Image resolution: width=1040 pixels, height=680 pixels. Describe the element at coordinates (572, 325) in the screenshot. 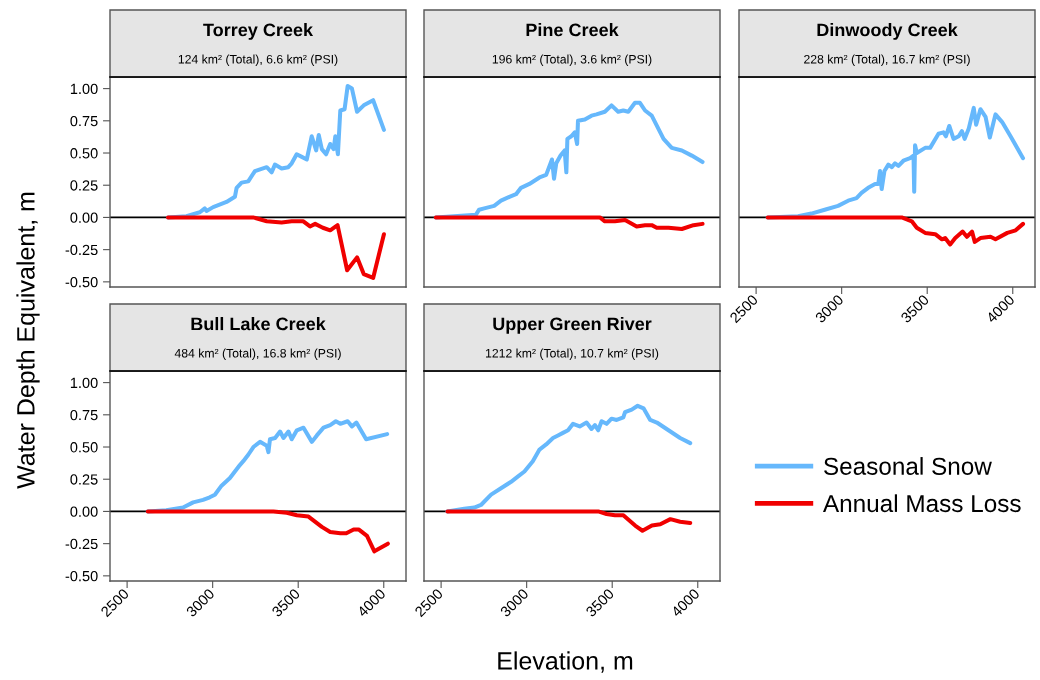

I see `chart-title: Upper Green River` at that location.